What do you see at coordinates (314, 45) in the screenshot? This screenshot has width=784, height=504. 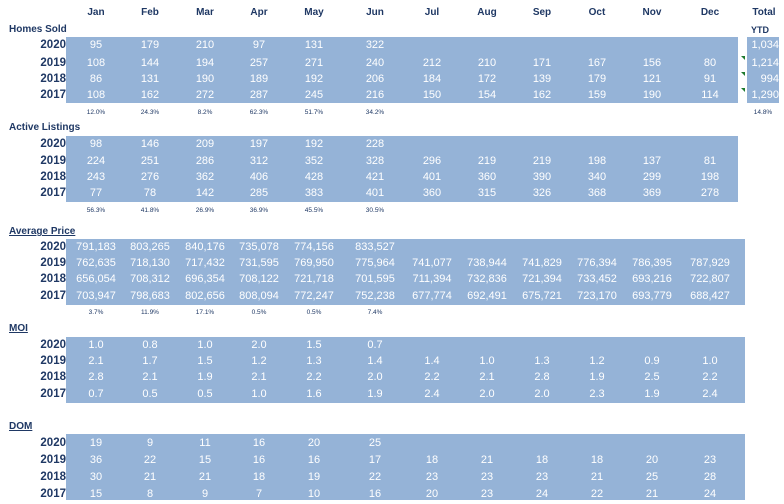 I see `cell-may: 131` at bounding box center [314, 45].